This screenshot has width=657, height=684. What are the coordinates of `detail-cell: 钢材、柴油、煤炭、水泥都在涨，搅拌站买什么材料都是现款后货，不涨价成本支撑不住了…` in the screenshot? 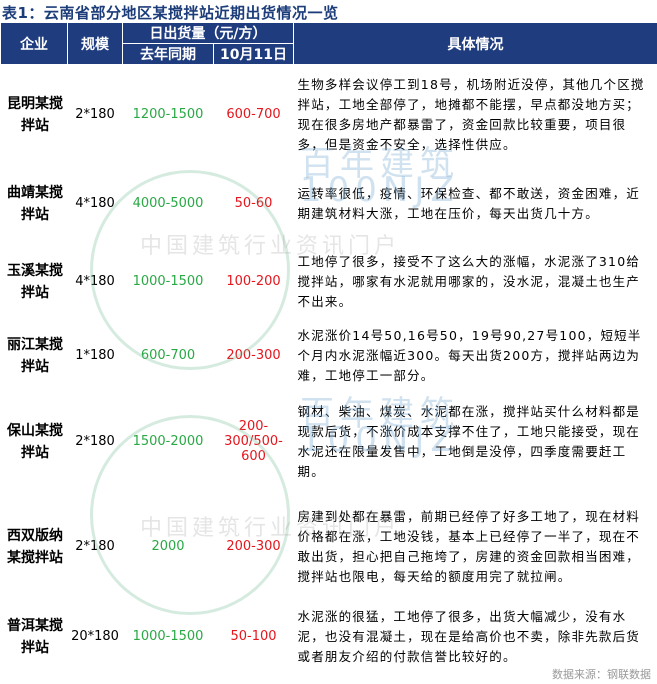 It's located at (469, 441).